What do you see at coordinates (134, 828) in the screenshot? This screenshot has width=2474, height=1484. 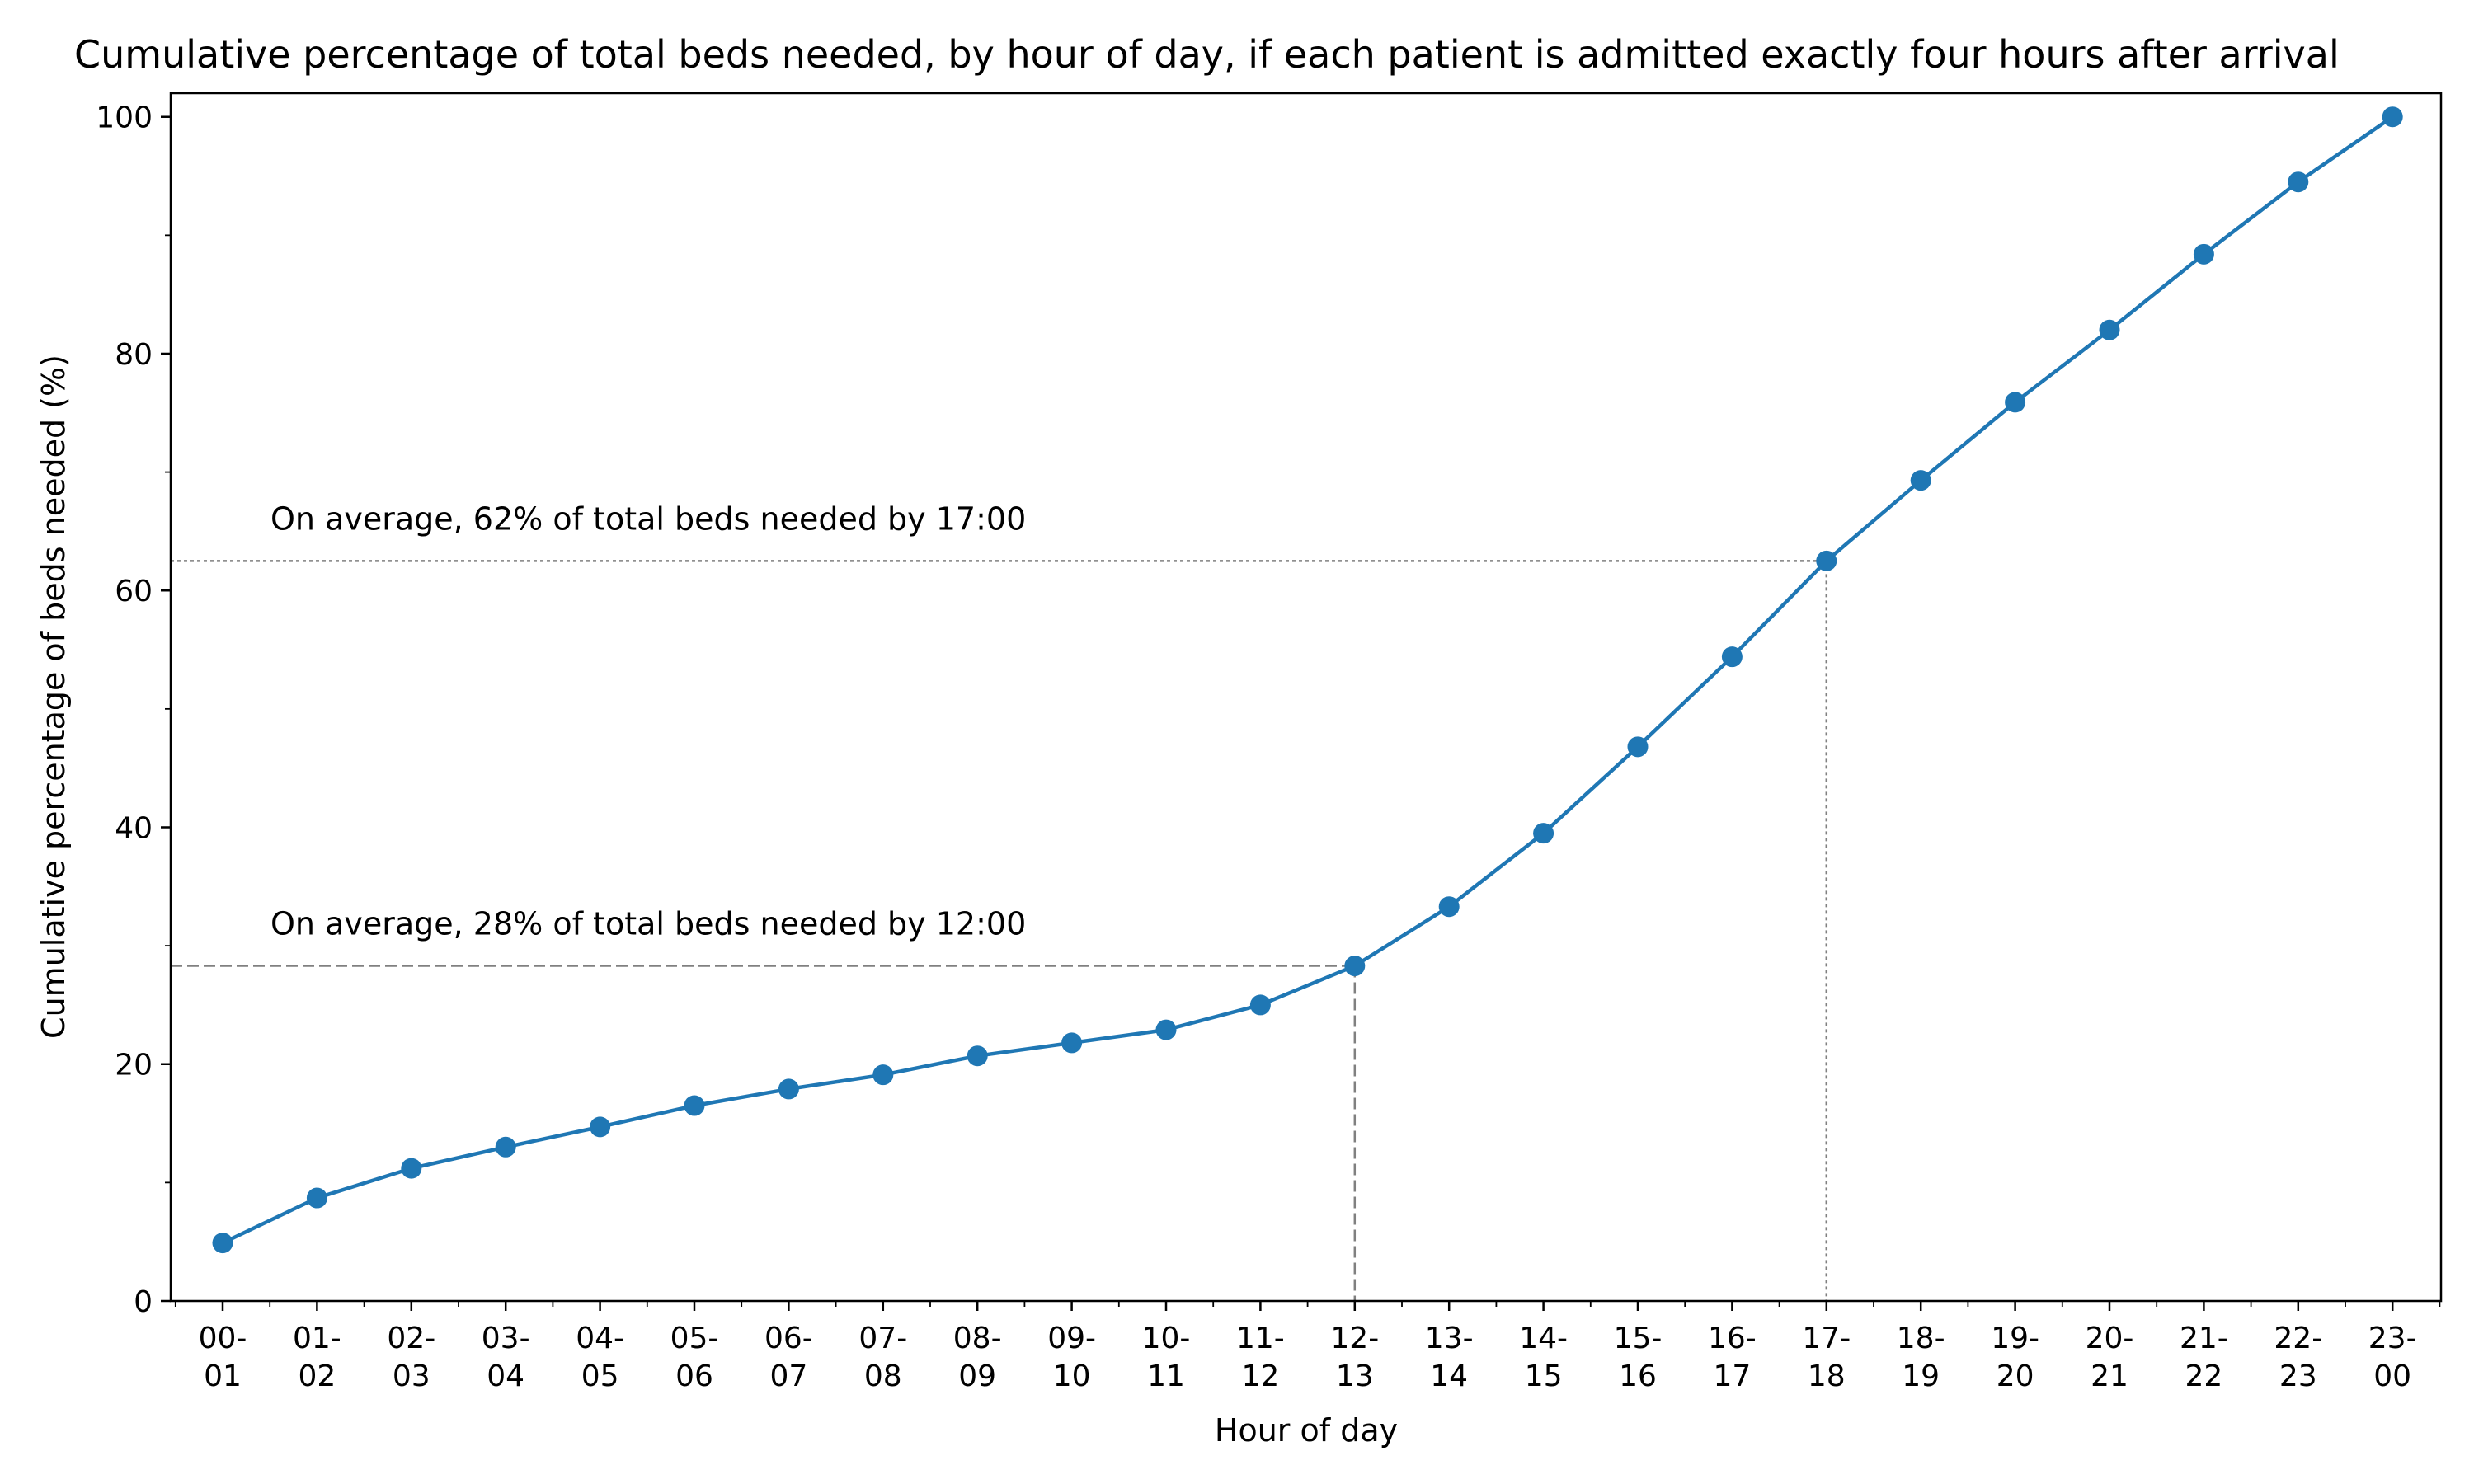 I see `y-tick-label: 40` at bounding box center [134, 828].